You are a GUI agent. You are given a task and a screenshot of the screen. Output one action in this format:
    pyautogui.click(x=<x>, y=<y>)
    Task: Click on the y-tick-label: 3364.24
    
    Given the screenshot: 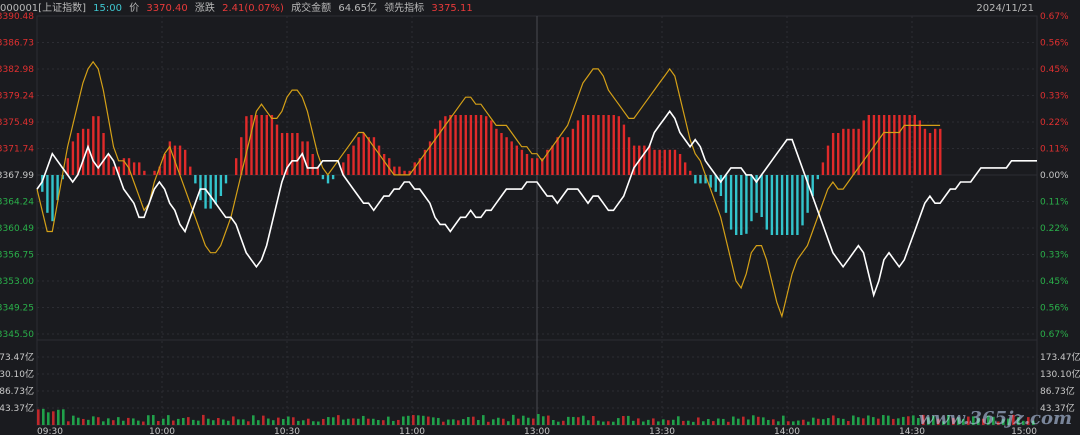 What is the action you would take?
    pyautogui.click(x=17, y=203)
    